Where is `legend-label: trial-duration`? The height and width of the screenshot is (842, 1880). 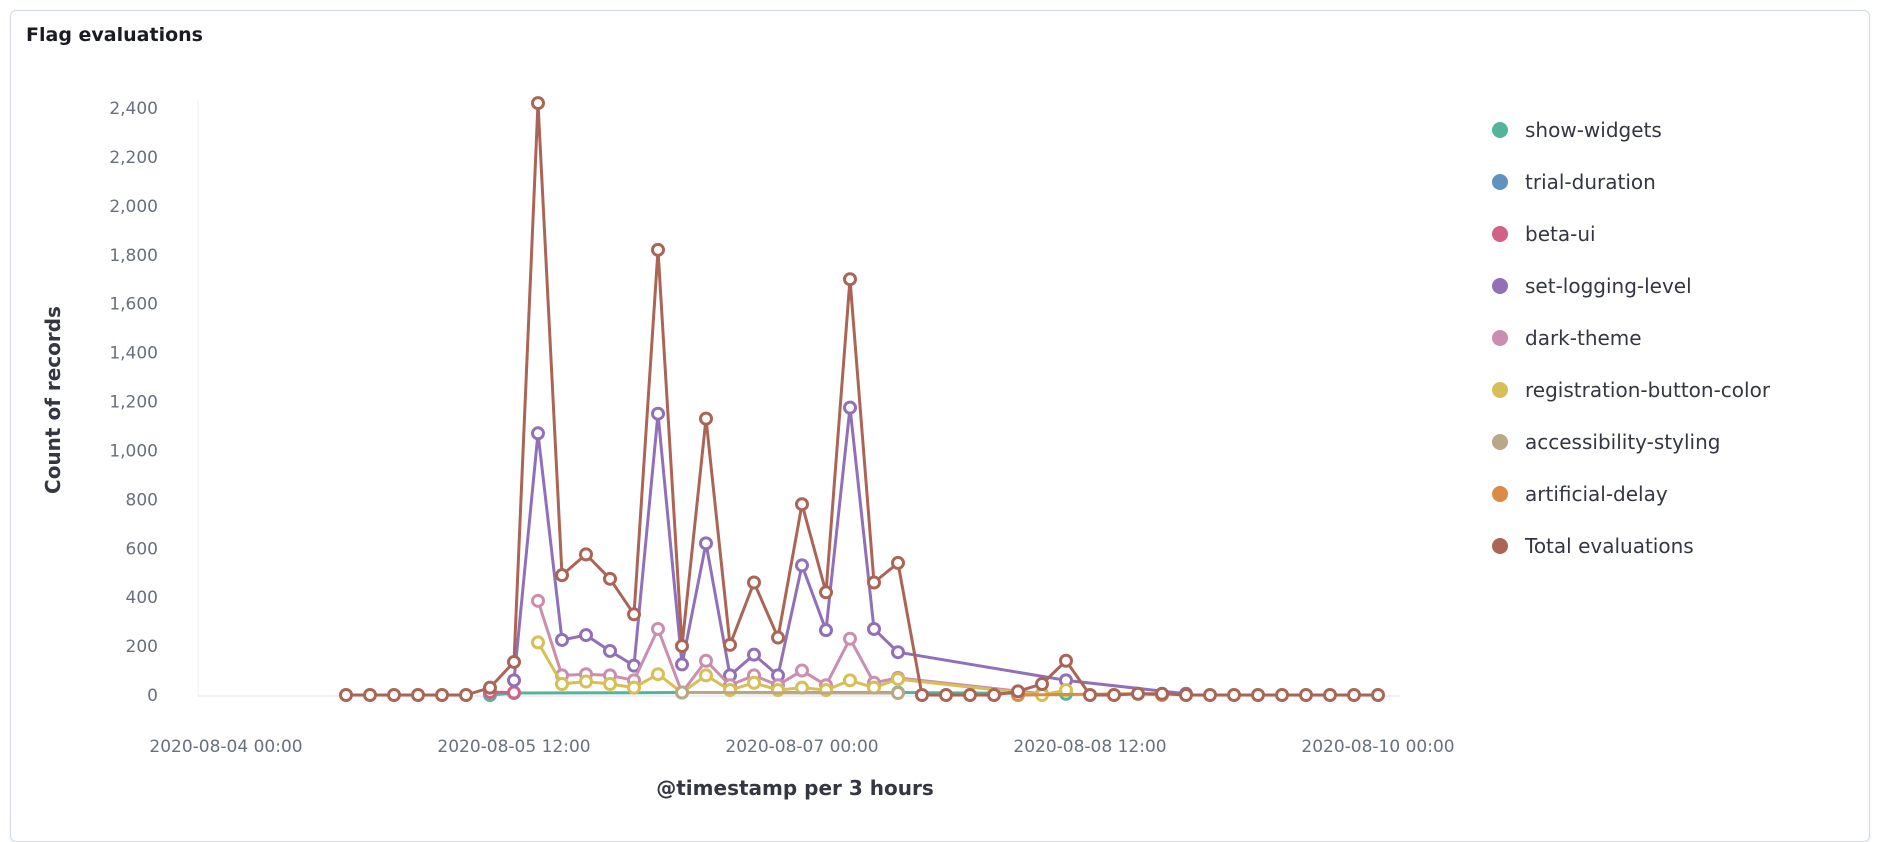 legend-label: trial-duration is located at coordinates (1590, 182).